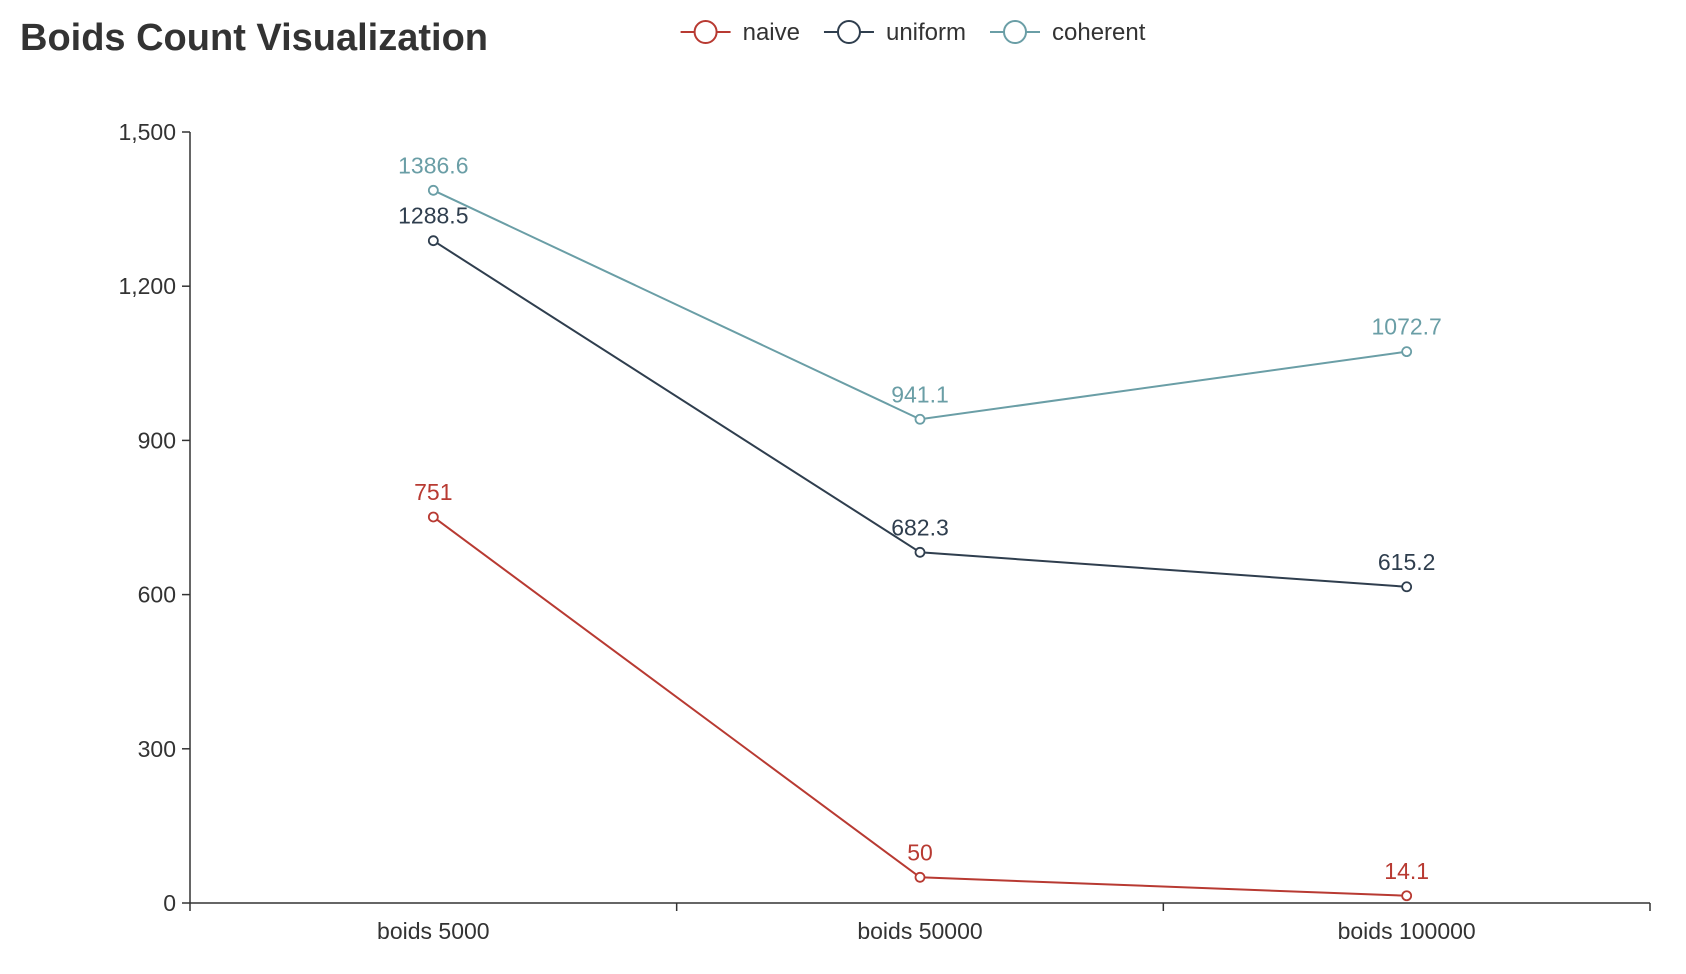 The height and width of the screenshot is (974, 1686). Describe the element at coordinates (433, 165) in the screenshot. I see `data-label-coherent: 1386.6` at that location.